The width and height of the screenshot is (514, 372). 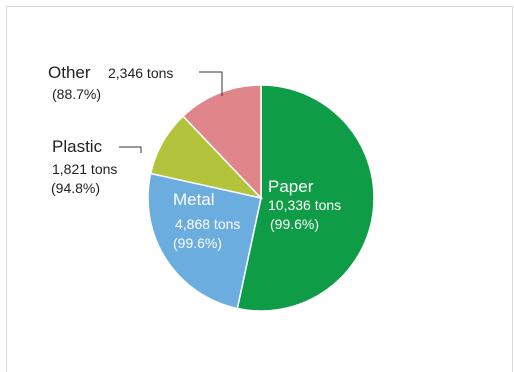 What do you see at coordinates (291, 186) in the screenshot?
I see `label-paper-name: Paper` at bounding box center [291, 186].